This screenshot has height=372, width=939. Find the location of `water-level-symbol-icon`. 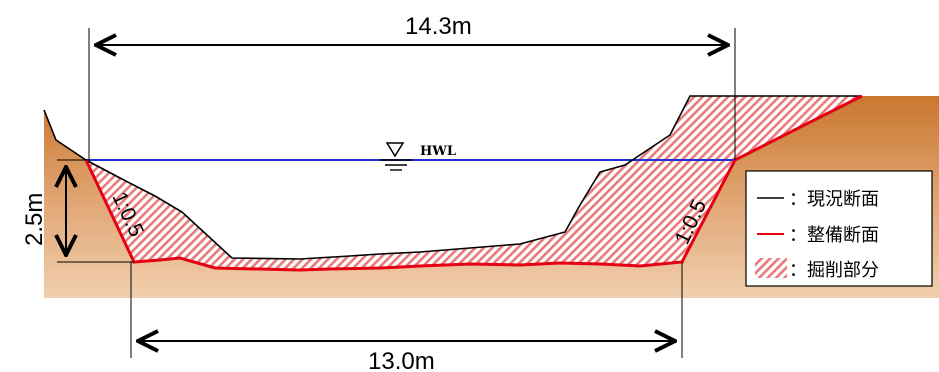

water-level-symbol-icon is located at coordinates (396, 156).